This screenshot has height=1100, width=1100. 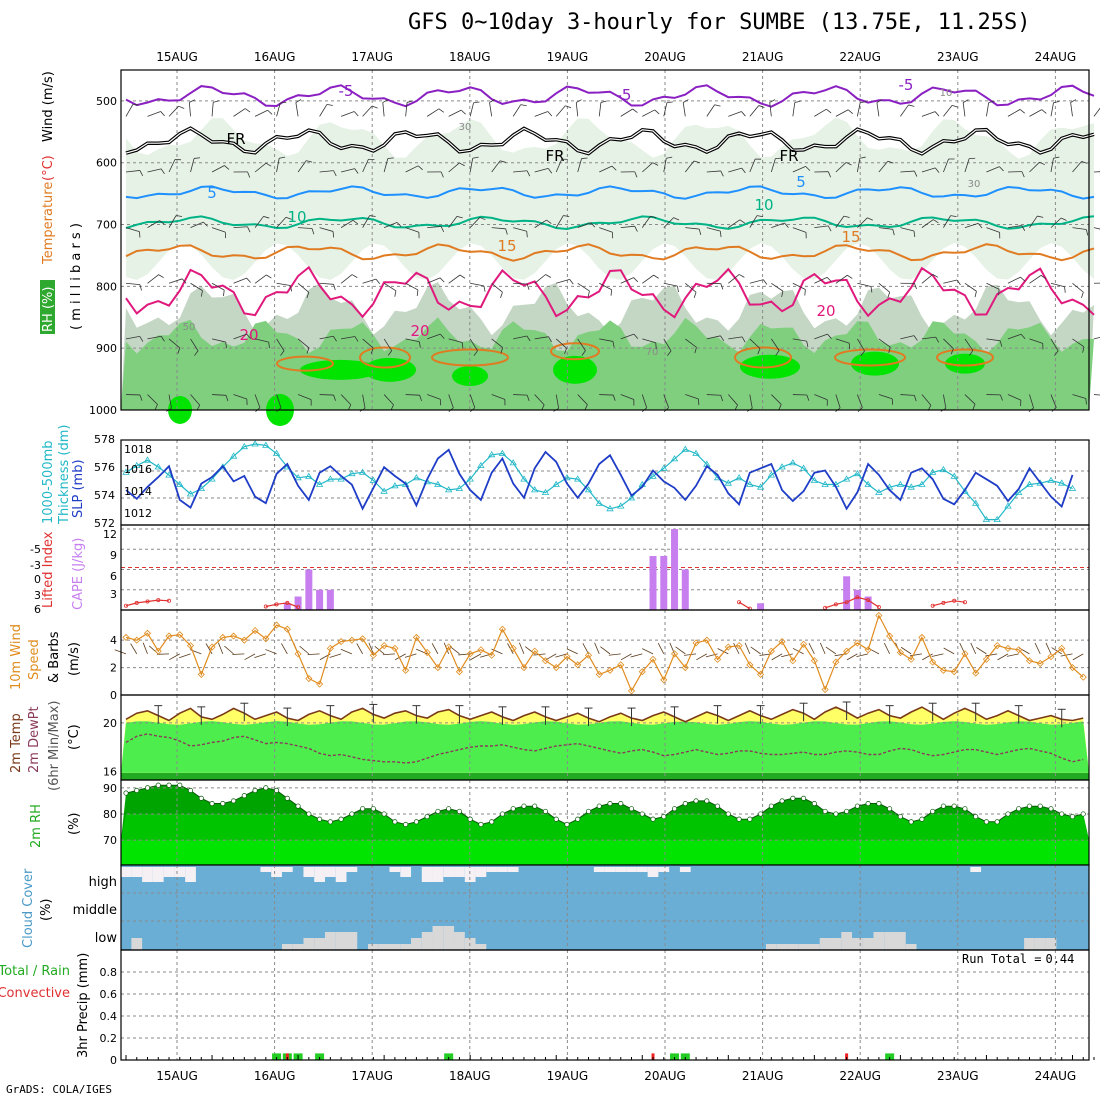 What do you see at coordinates (113, 594) in the screenshot?
I see `cape-tick-label: 3` at bounding box center [113, 594].